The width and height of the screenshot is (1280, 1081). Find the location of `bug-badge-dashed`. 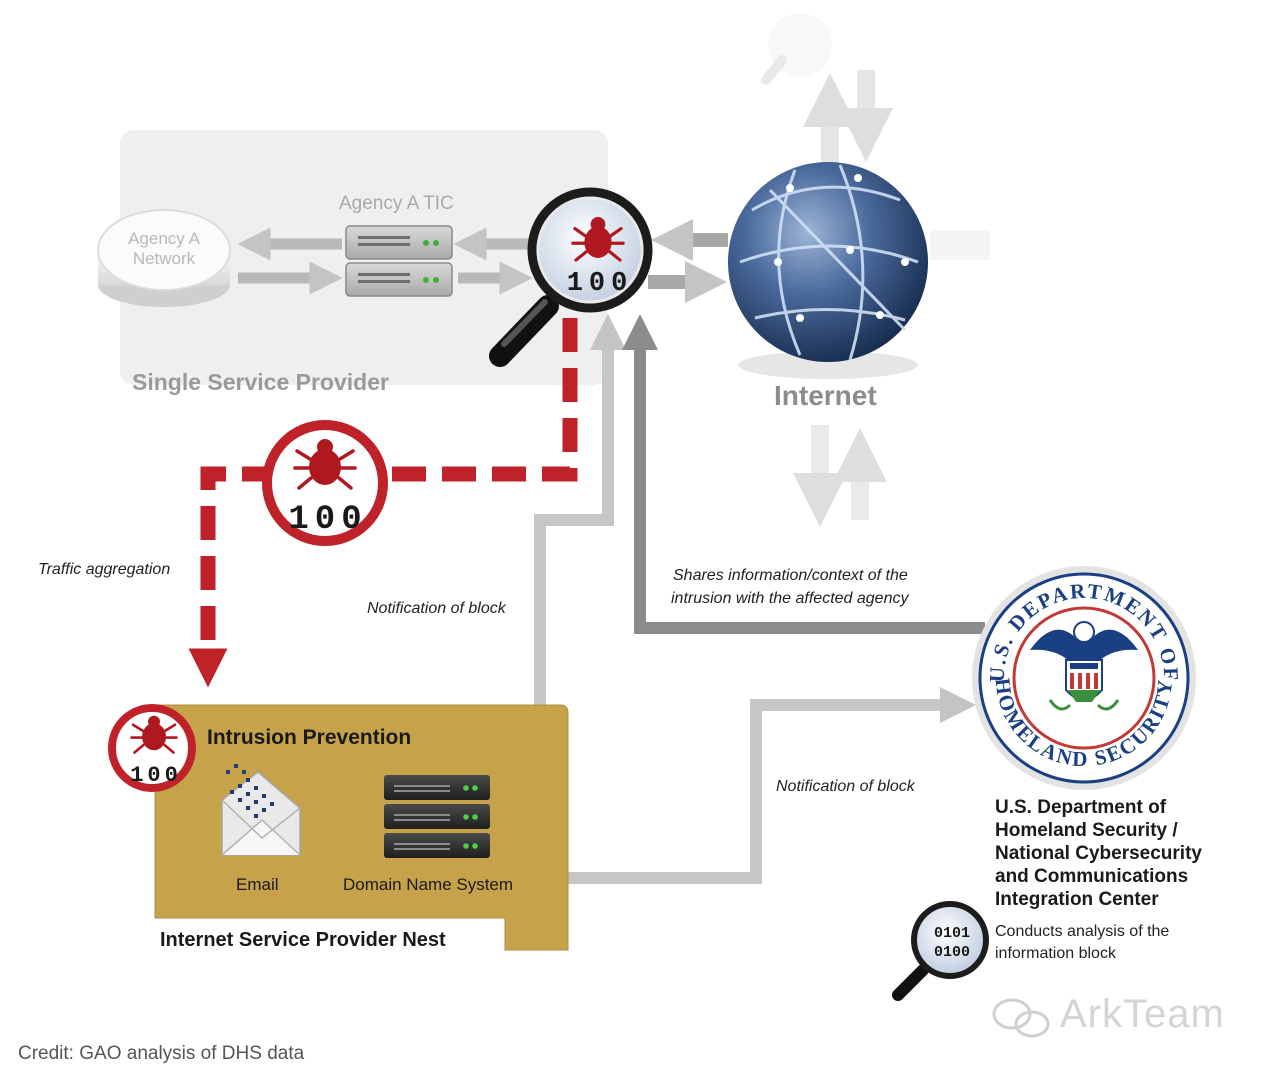

bug-badge-dashed is located at coordinates (325, 483).